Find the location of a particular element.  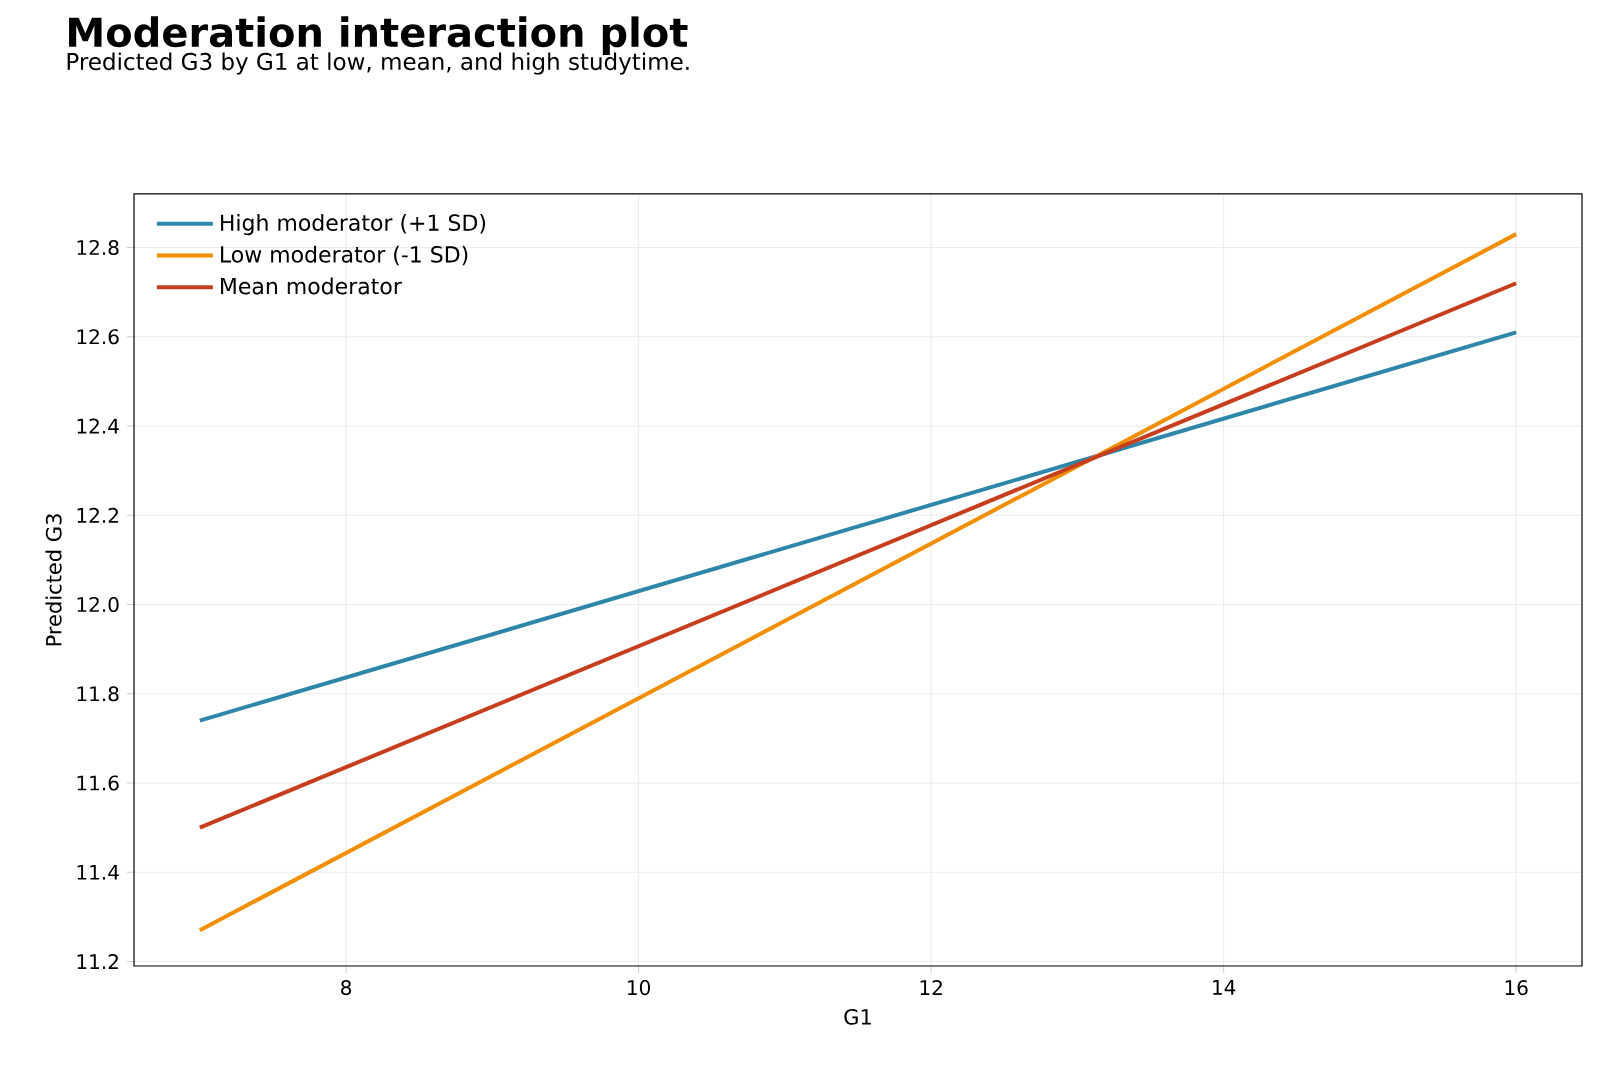

legend-label: Low moderator (-1 SD) is located at coordinates (344, 255).